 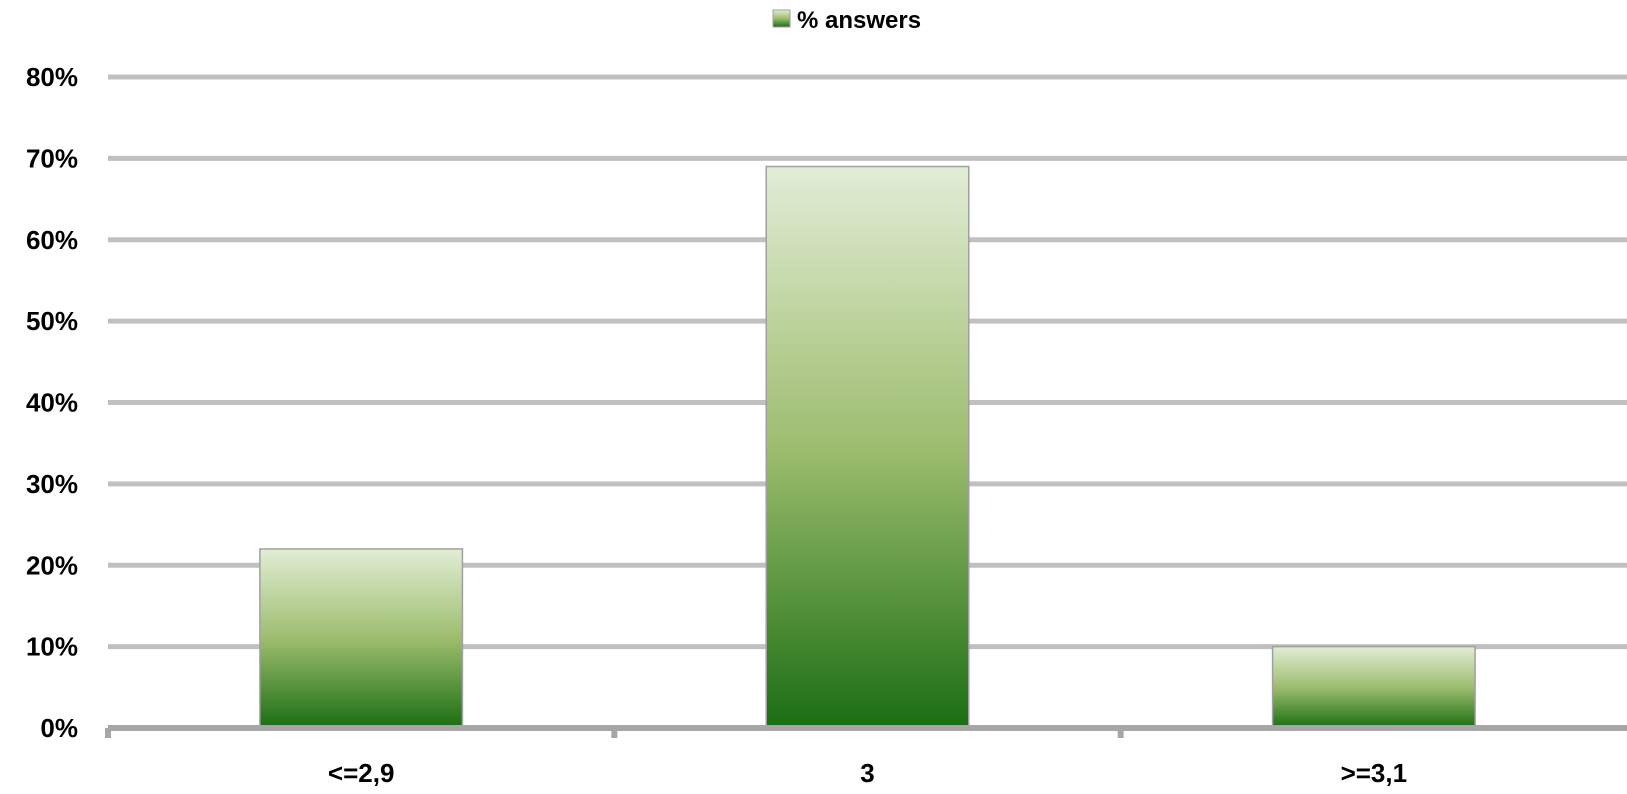 What do you see at coordinates (866, 731) in the screenshot?
I see `x-axis` at bounding box center [866, 731].